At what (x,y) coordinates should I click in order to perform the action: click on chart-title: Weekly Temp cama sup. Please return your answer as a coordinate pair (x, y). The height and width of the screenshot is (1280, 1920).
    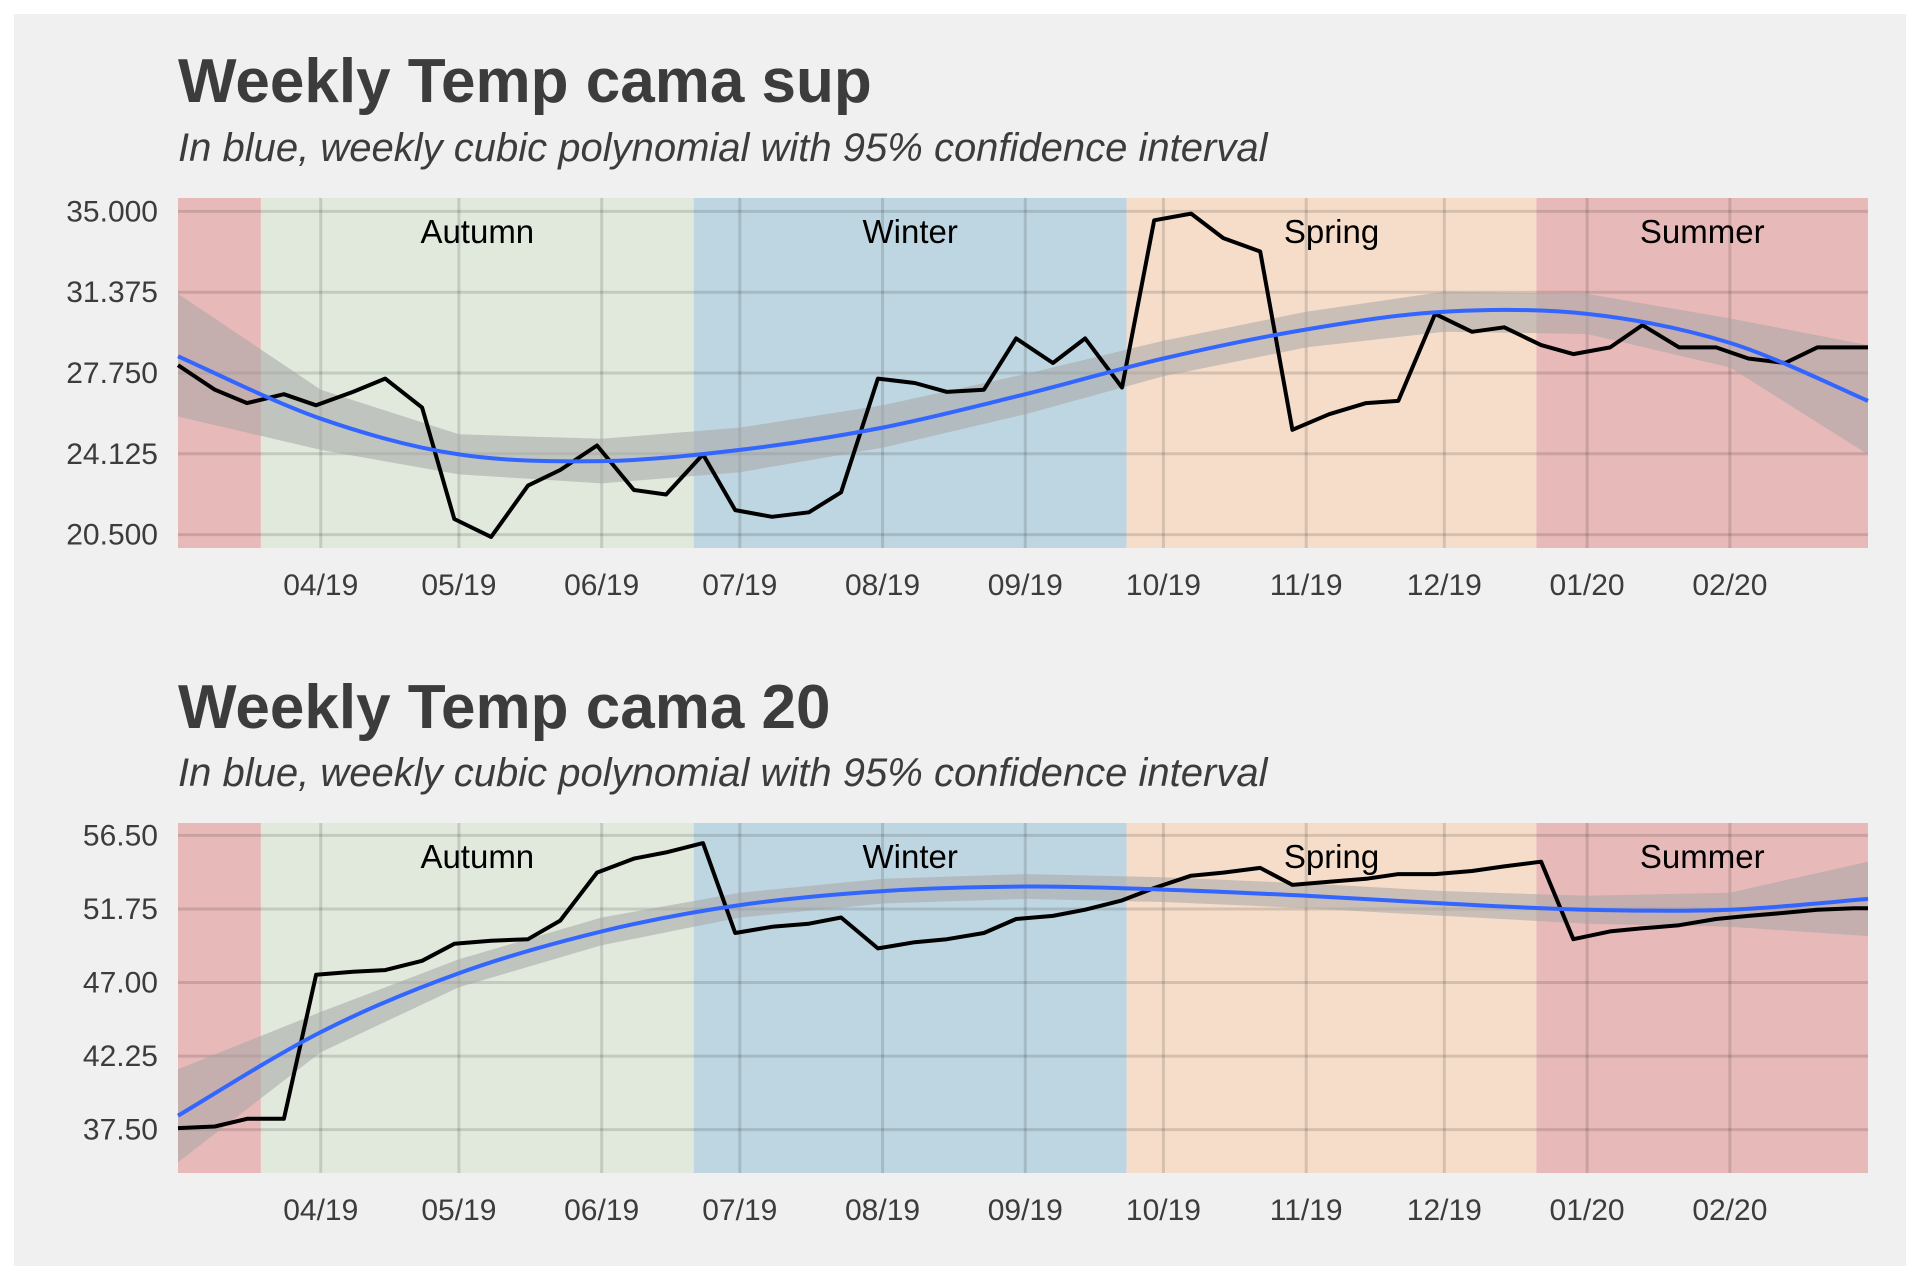
    Looking at the image, I should click on (525, 81).